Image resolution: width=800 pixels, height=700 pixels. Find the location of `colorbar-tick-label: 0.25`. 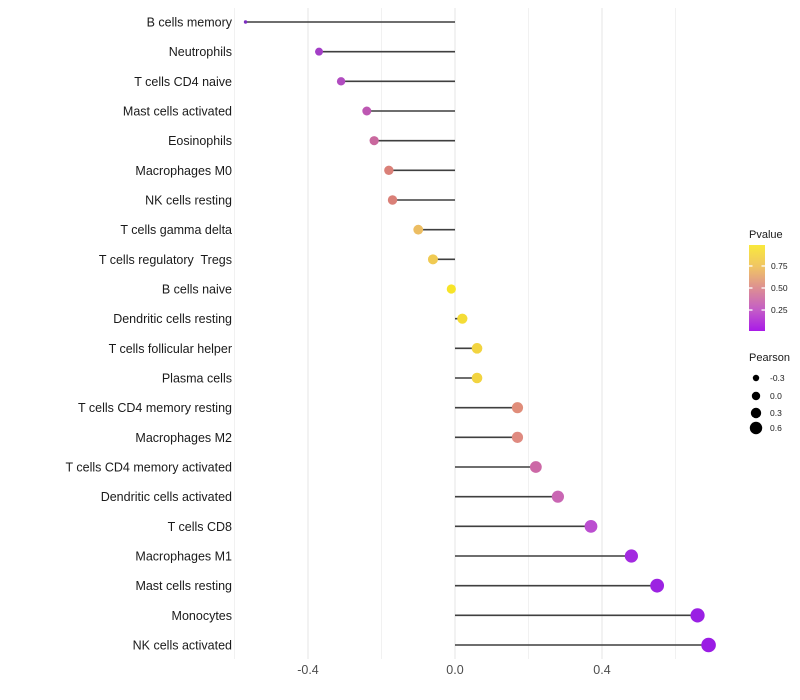

colorbar-tick-label: 0.25 is located at coordinates (779, 310).